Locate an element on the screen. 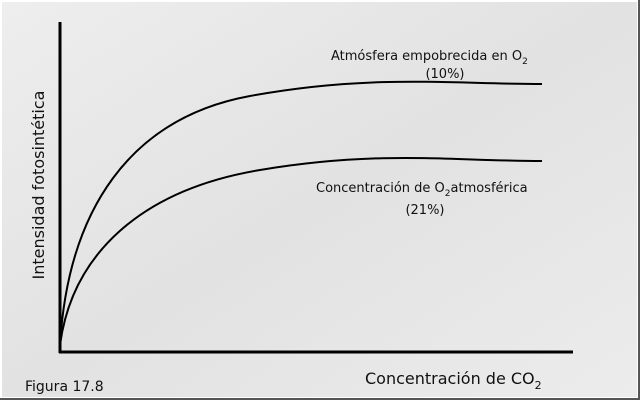 This screenshot has width=640, height=400. label-text: Atmósfera empobrecida en O is located at coordinates (426, 56).